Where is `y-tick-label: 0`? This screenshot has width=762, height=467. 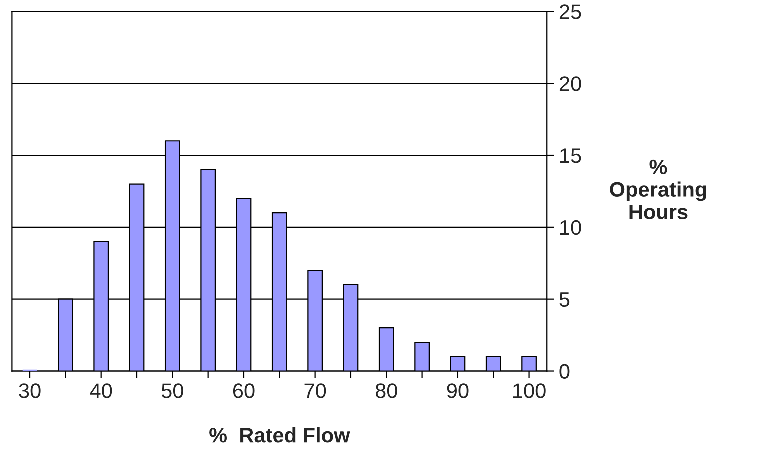
y-tick-label: 0 is located at coordinates (565, 372).